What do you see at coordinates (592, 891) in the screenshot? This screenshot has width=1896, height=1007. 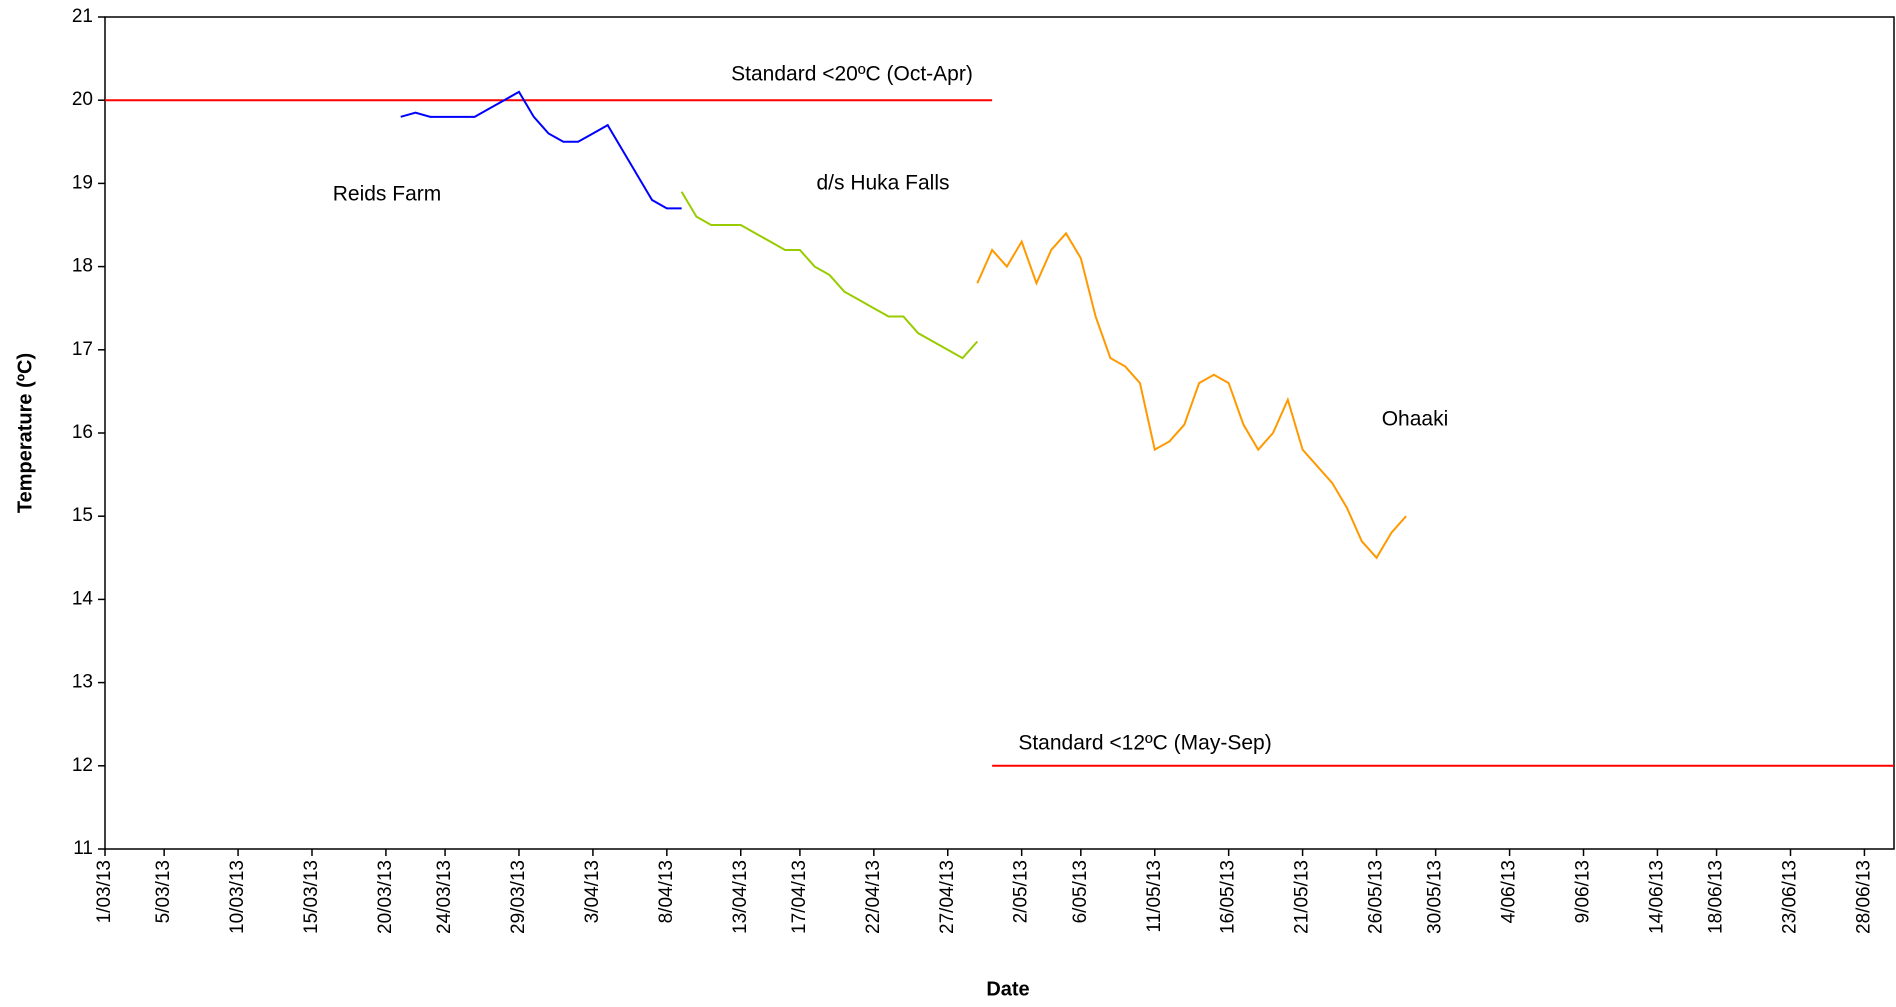 I see `x-tick-label: 3/04/13` at bounding box center [592, 891].